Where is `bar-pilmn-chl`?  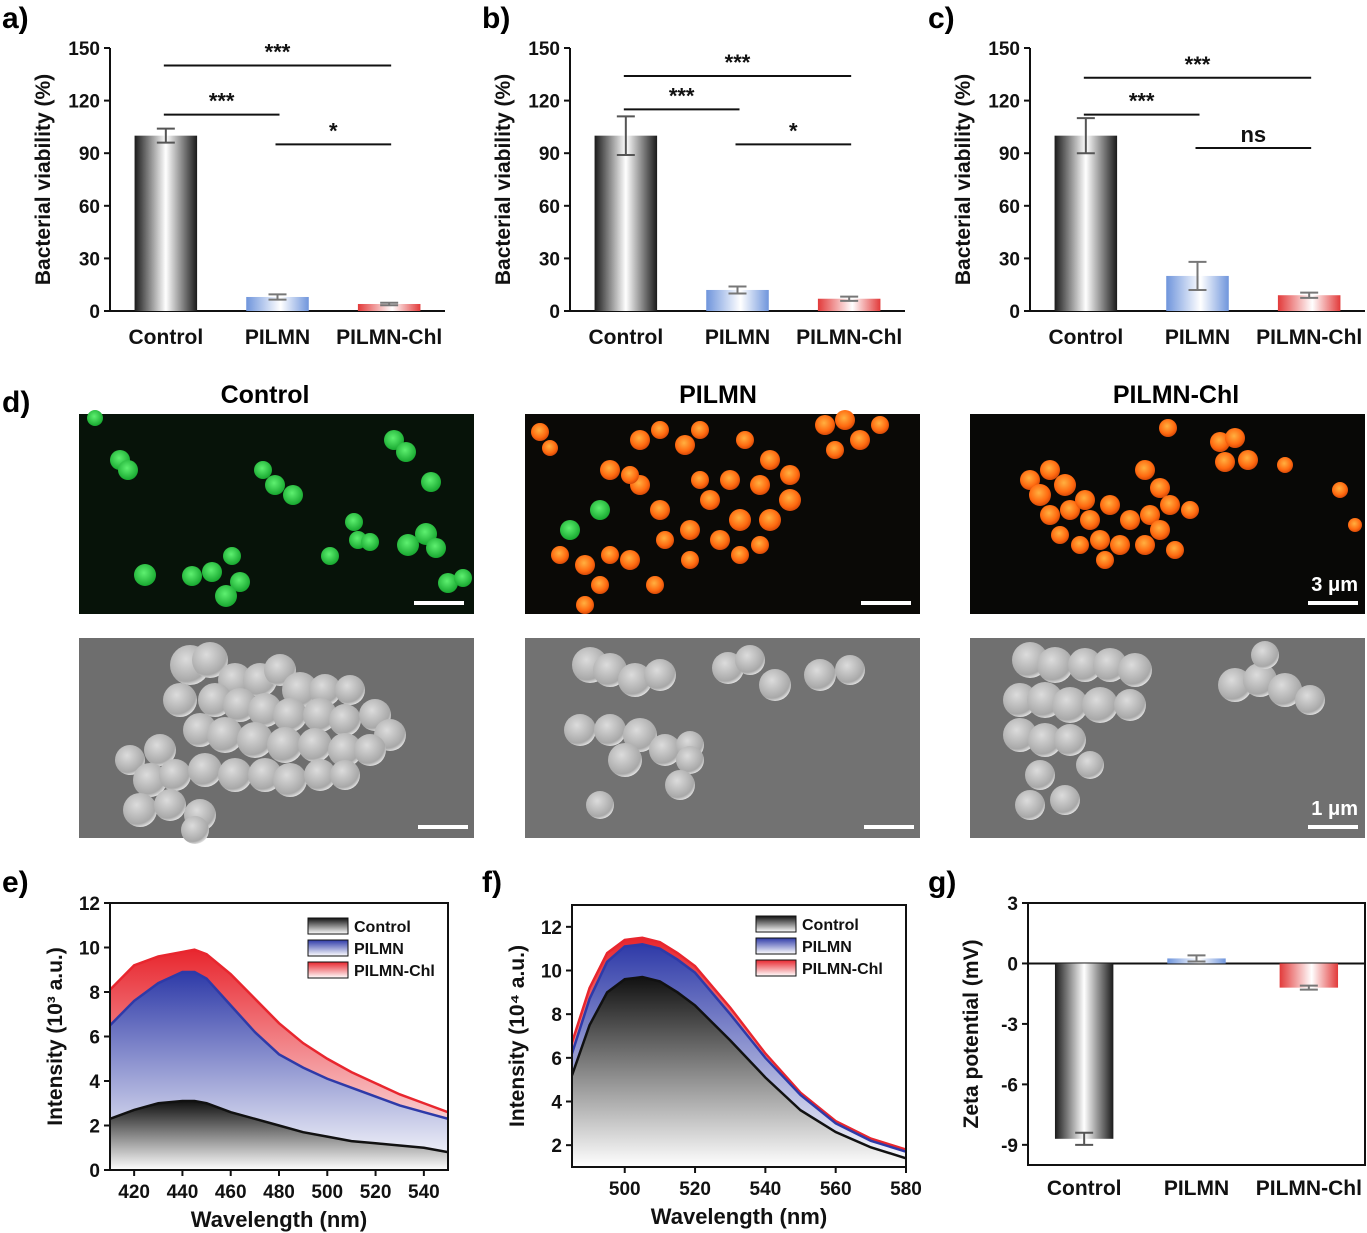
bar-pilmn-chl is located at coordinates (1309, 303).